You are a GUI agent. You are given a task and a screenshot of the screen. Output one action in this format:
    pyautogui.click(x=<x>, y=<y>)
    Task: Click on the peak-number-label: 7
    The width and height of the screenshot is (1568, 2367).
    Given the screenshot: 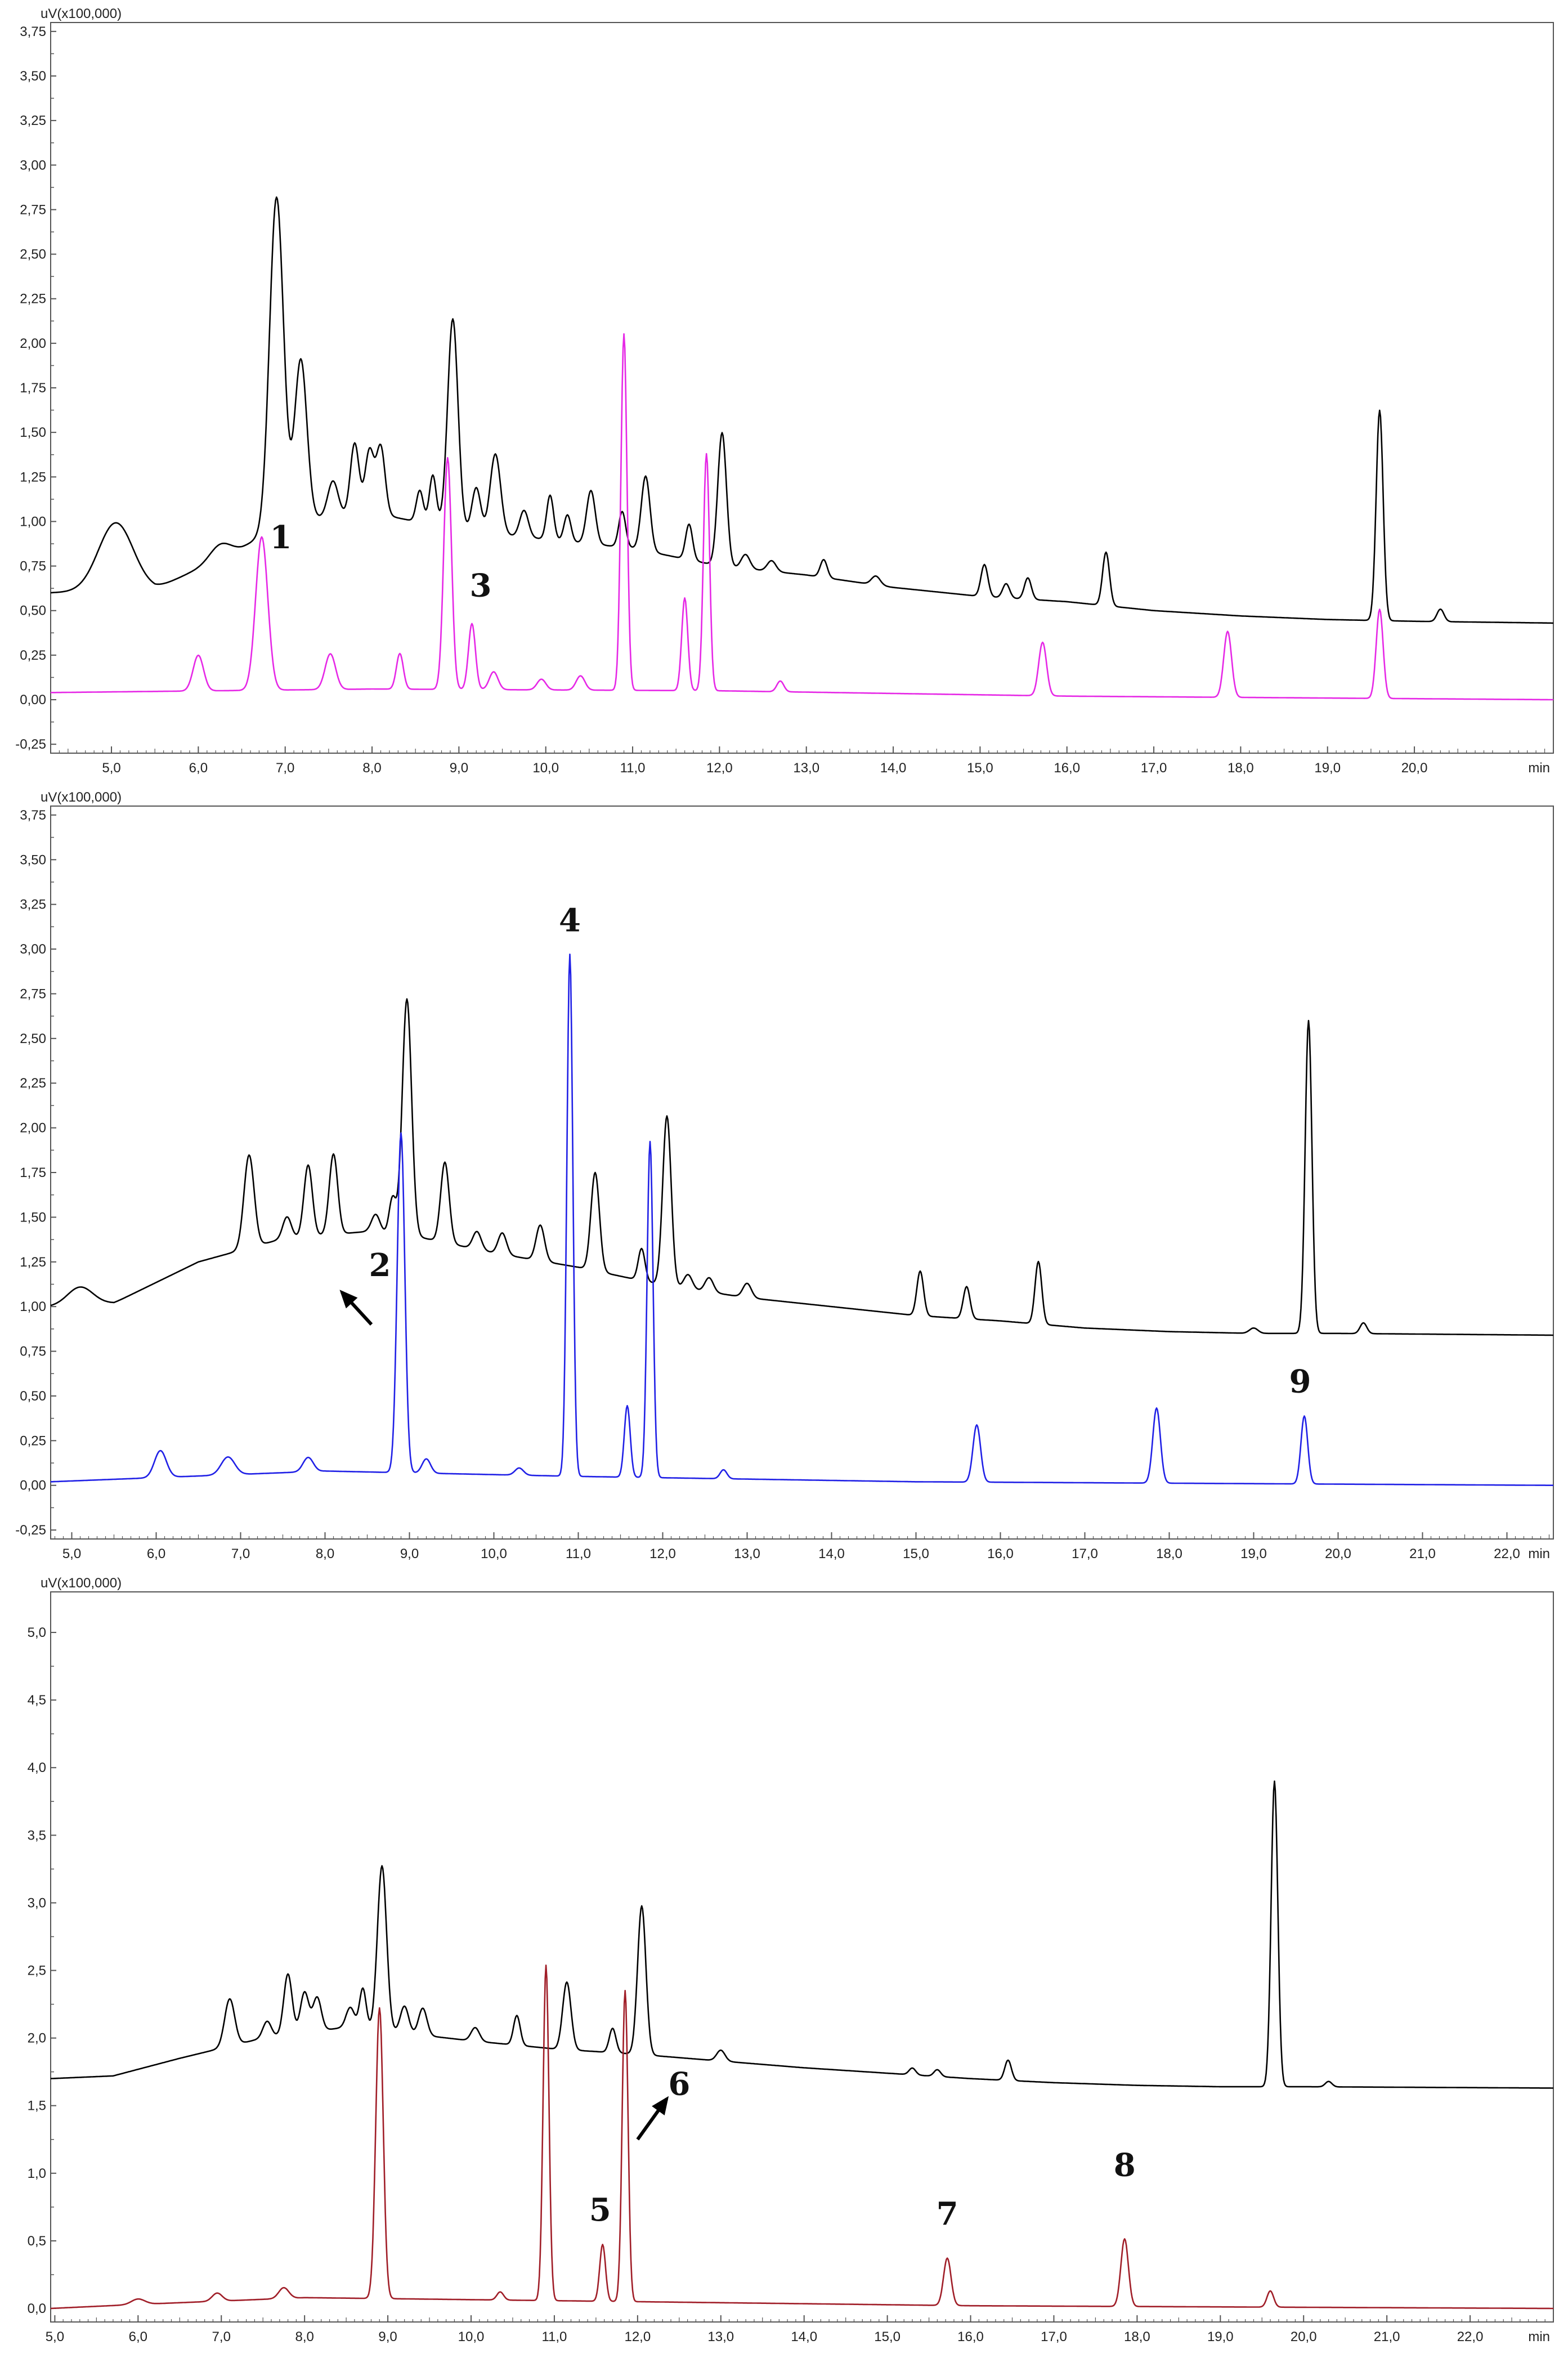 What is the action you would take?
    pyautogui.click(x=947, y=2214)
    